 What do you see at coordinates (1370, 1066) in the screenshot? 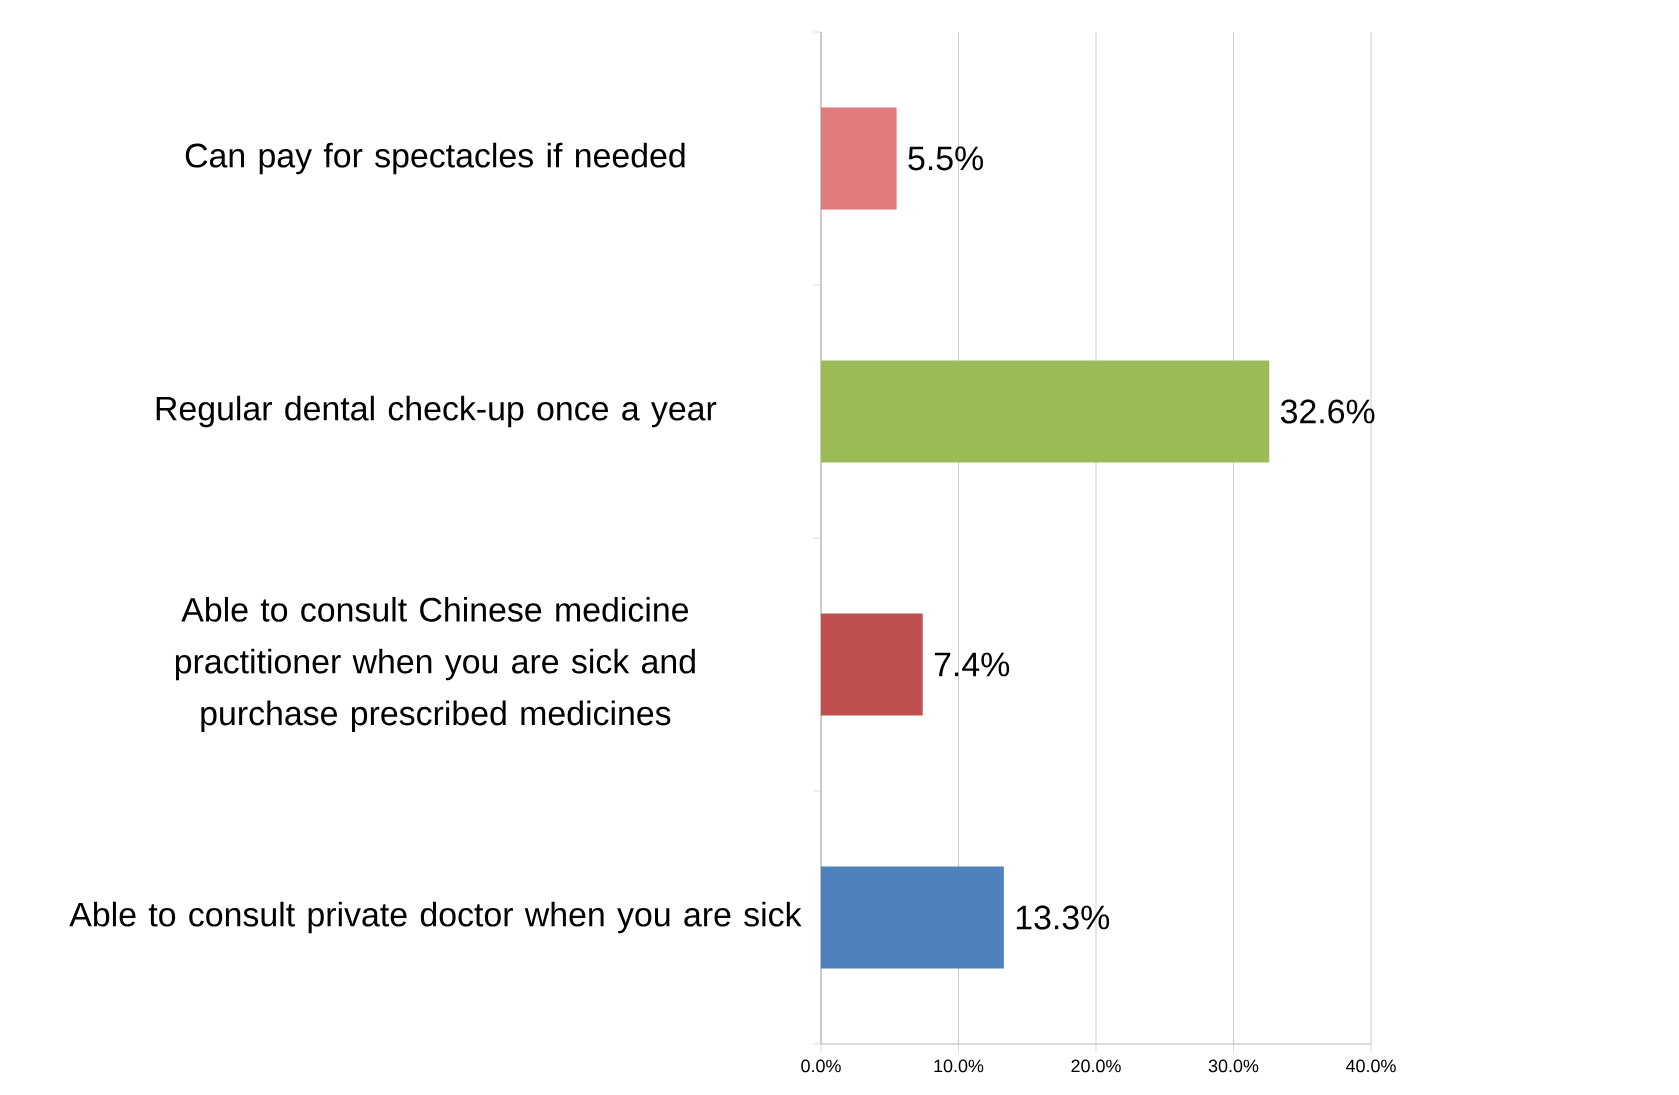
I see `x-tick-label: 40.0%` at bounding box center [1370, 1066].